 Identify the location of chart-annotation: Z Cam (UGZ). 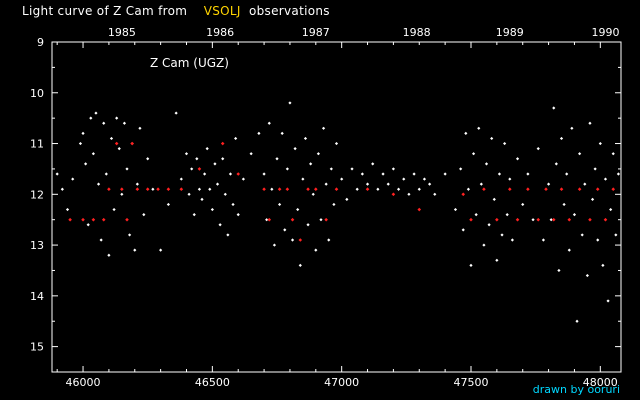
(189, 63).